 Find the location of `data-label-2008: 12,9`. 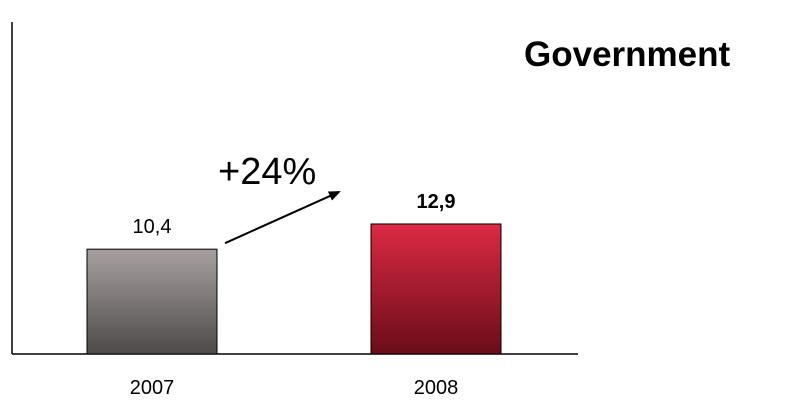

data-label-2008: 12,9 is located at coordinates (436, 202).